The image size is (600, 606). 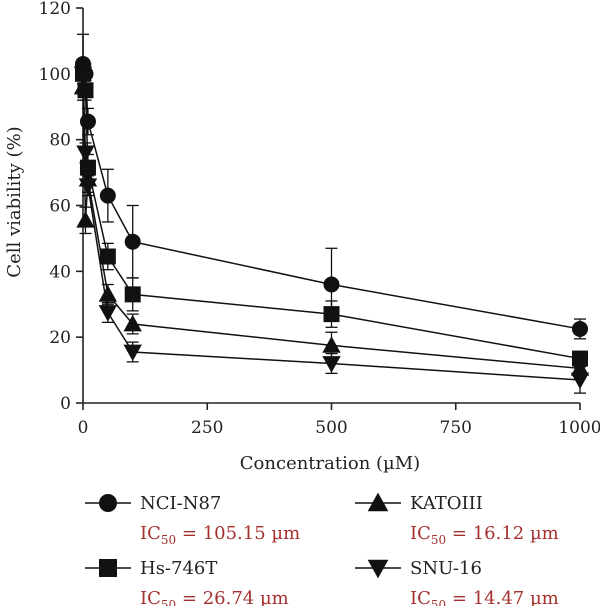 I want to click on legend-label: NCI-N87, so click(x=180, y=503).